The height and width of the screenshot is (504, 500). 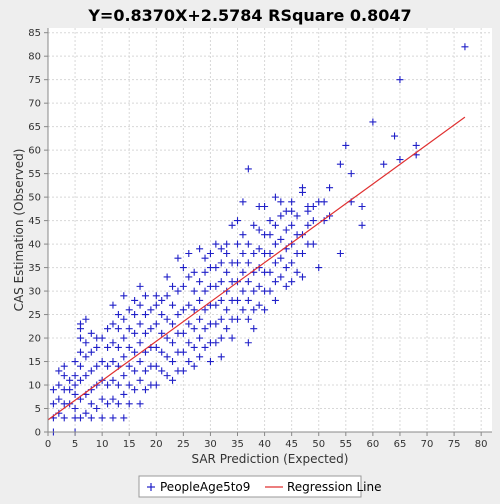 What do you see at coordinates (291, 444) in the screenshot?
I see `x-tick-label: 45` at bounding box center [291, 444].